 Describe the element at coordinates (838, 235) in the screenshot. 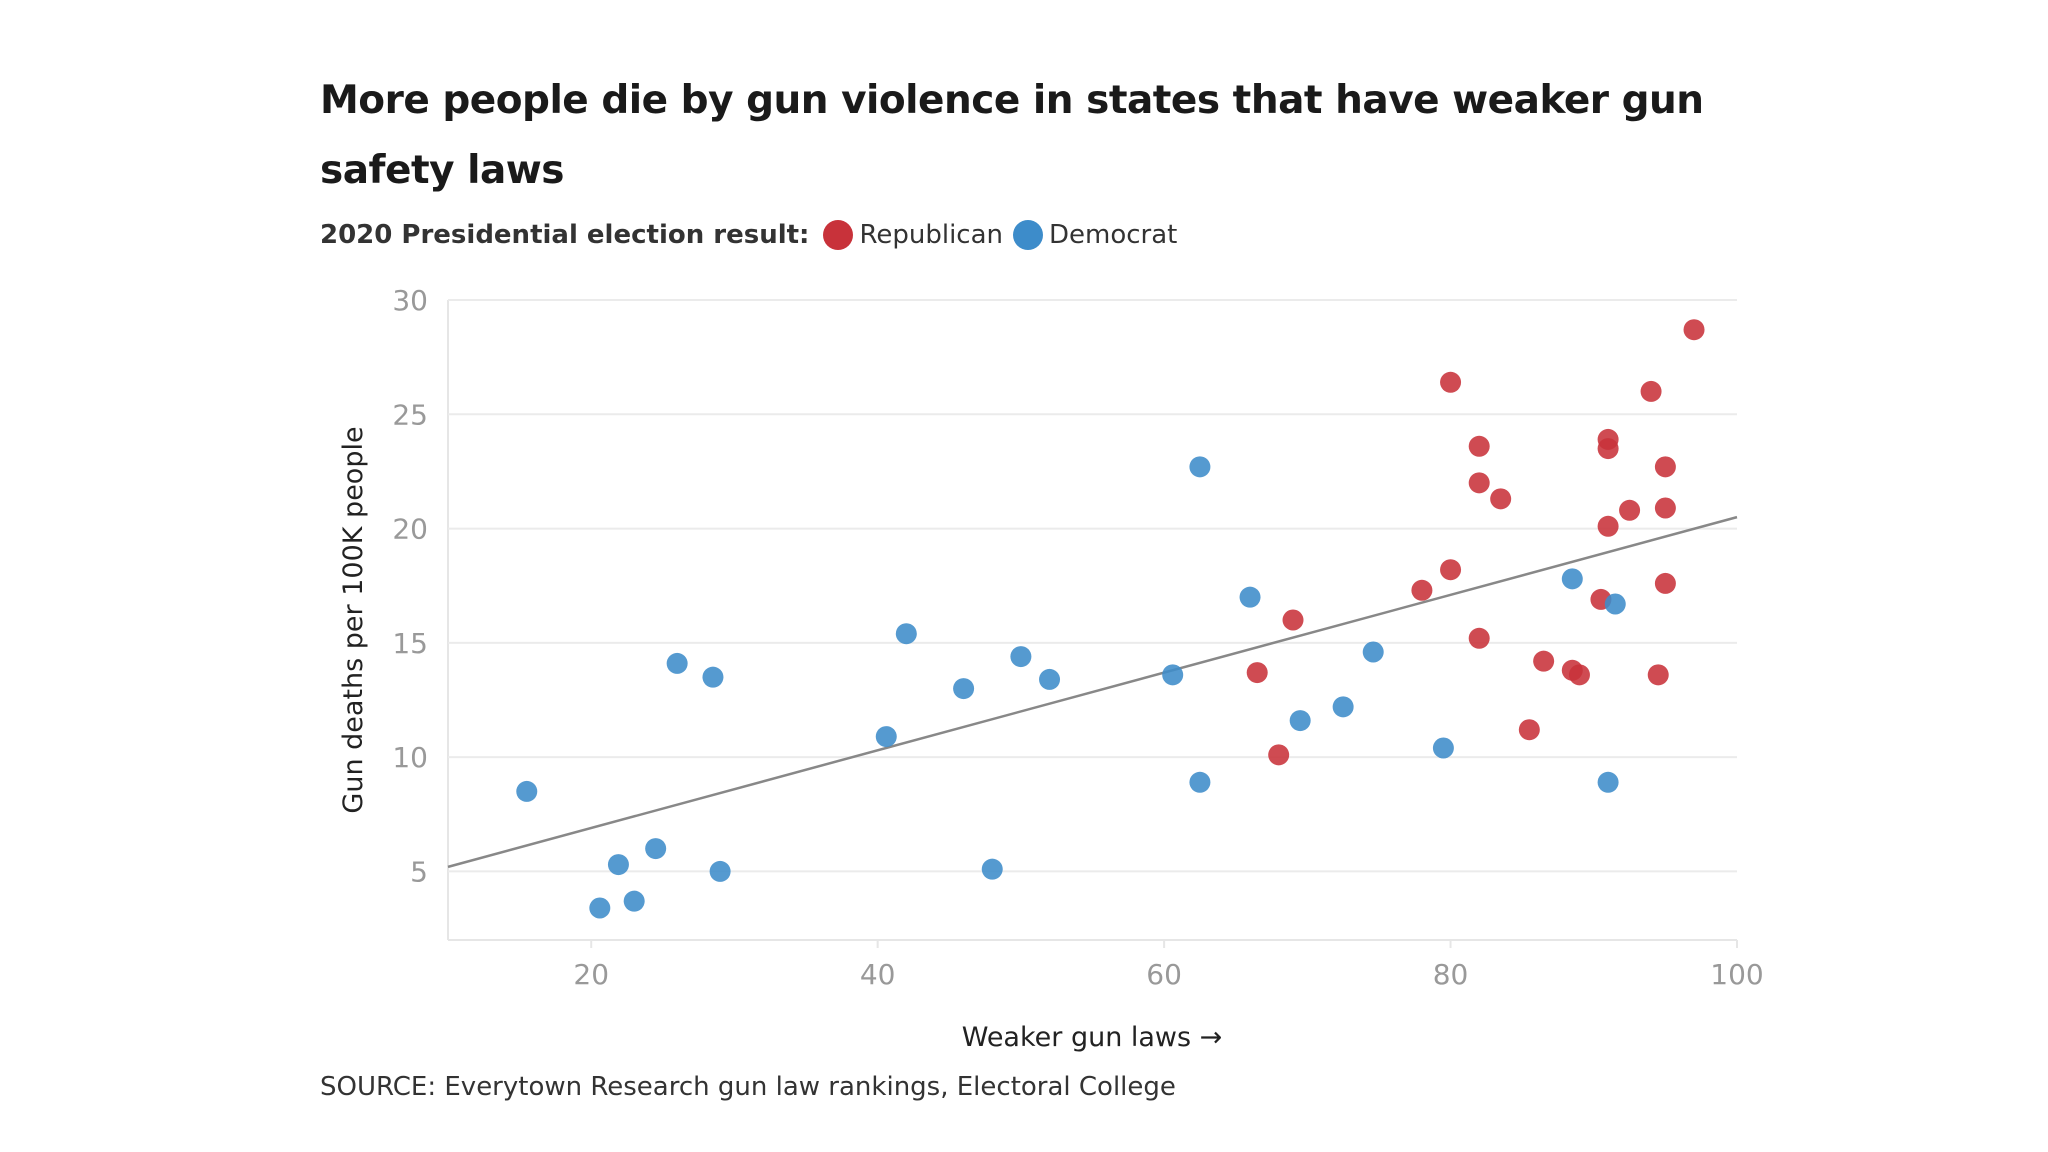

I see `legend-dot-republican` at that location.